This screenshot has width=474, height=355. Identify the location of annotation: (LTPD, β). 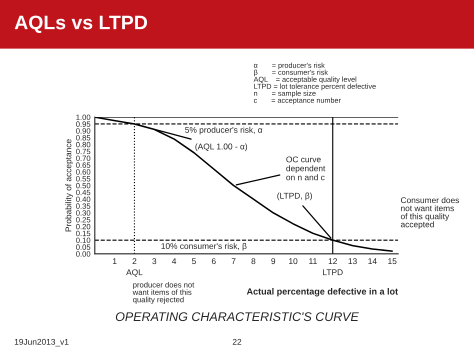
(294, 196).